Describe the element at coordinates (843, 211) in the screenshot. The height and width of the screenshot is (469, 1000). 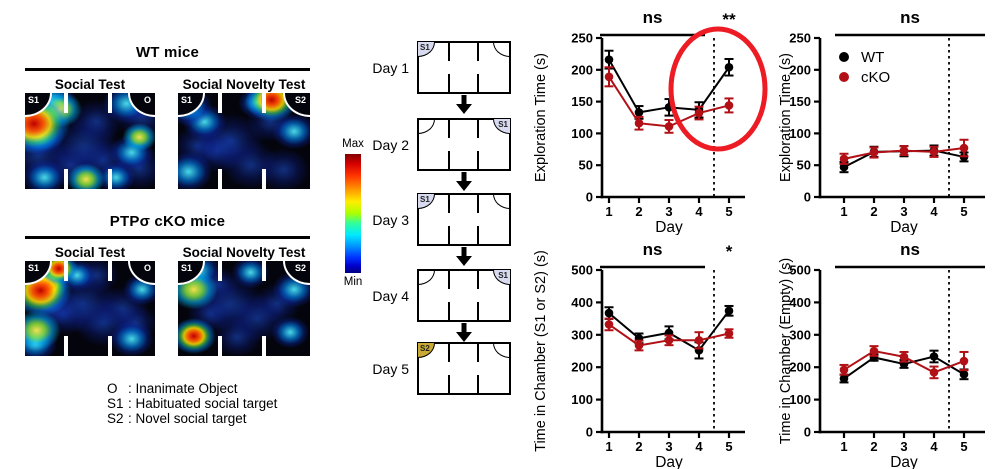
I see `x-tick-label: 1` at that location.